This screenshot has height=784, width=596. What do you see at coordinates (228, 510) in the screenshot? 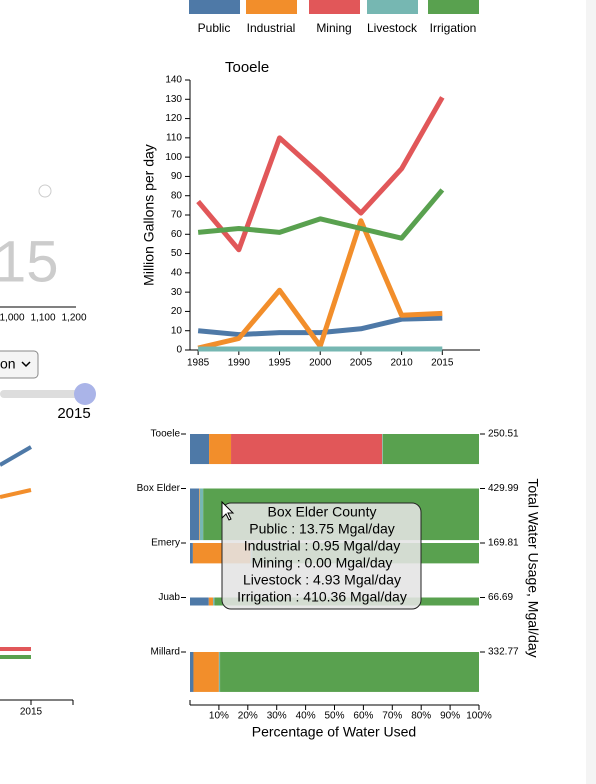
I see `cursor` at bounding box center [228, 510].